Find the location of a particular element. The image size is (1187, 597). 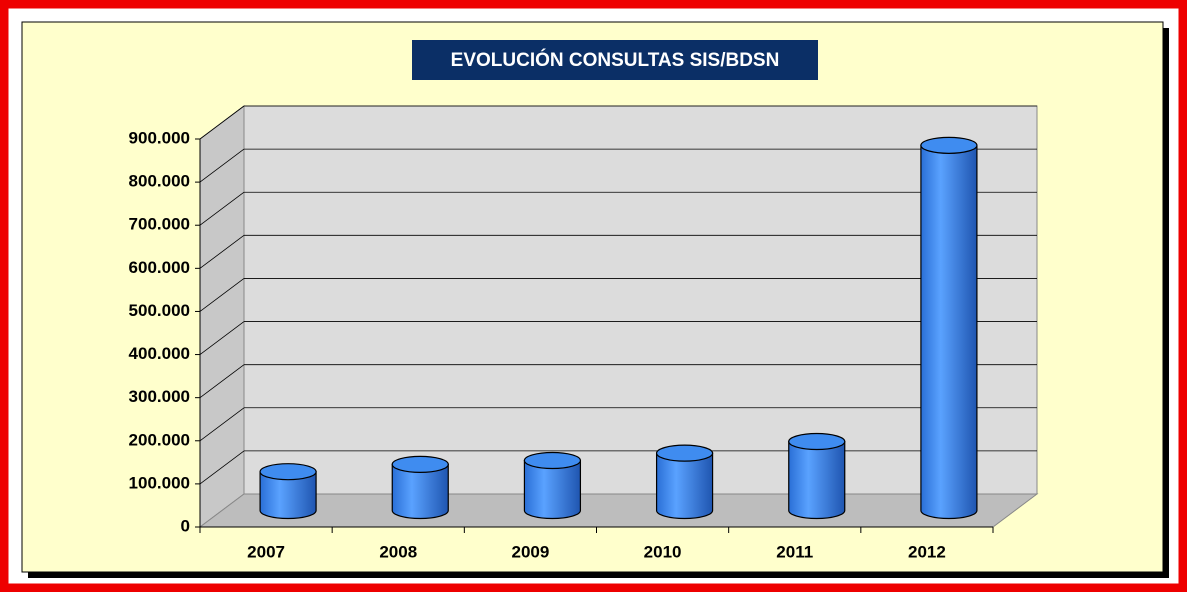

y-tick-label: 200.000 is located at coordinates (159, 439).